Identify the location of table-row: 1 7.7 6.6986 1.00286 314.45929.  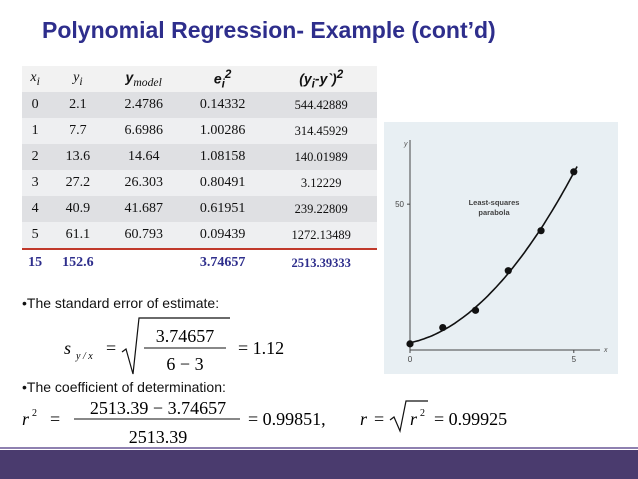
(199, 131).